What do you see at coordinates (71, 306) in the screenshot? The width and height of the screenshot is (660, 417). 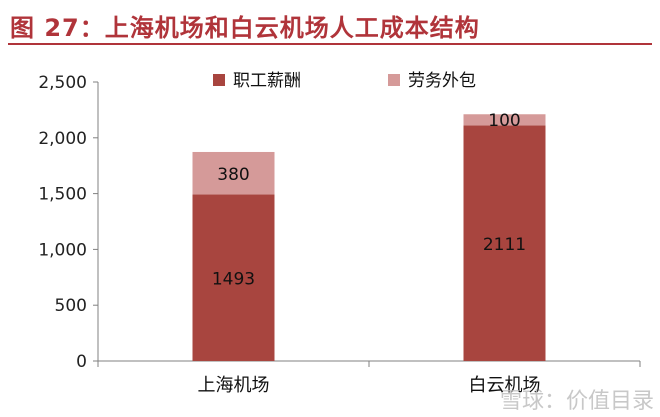 I see `y-tick-label: 500` at bounding box center [71, 306].